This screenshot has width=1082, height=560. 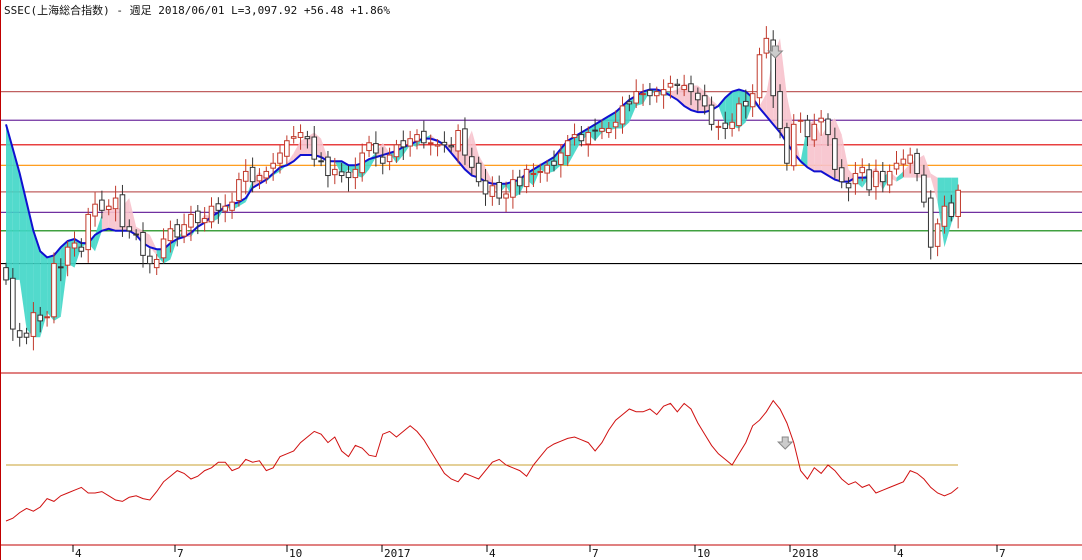 What do you see at coordinates (539, 552) in the screenshot?
I see `x-axis: 4 7 10 2017 4 7 10 2018 4 7` at bounding box center [539, 552].